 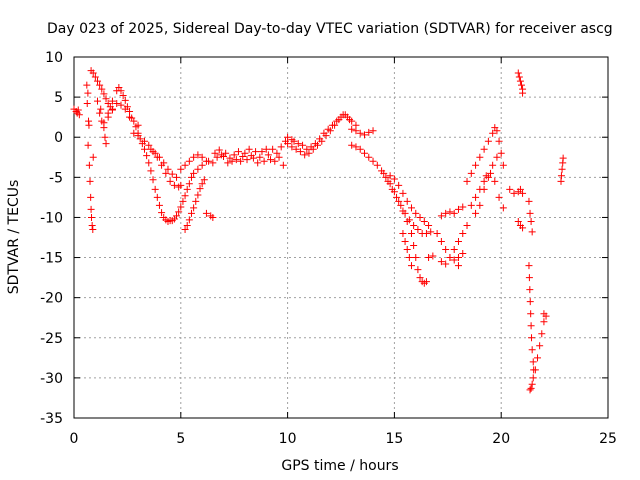 I want to click on x-tick-label: 10, so click(x=288, y=439).